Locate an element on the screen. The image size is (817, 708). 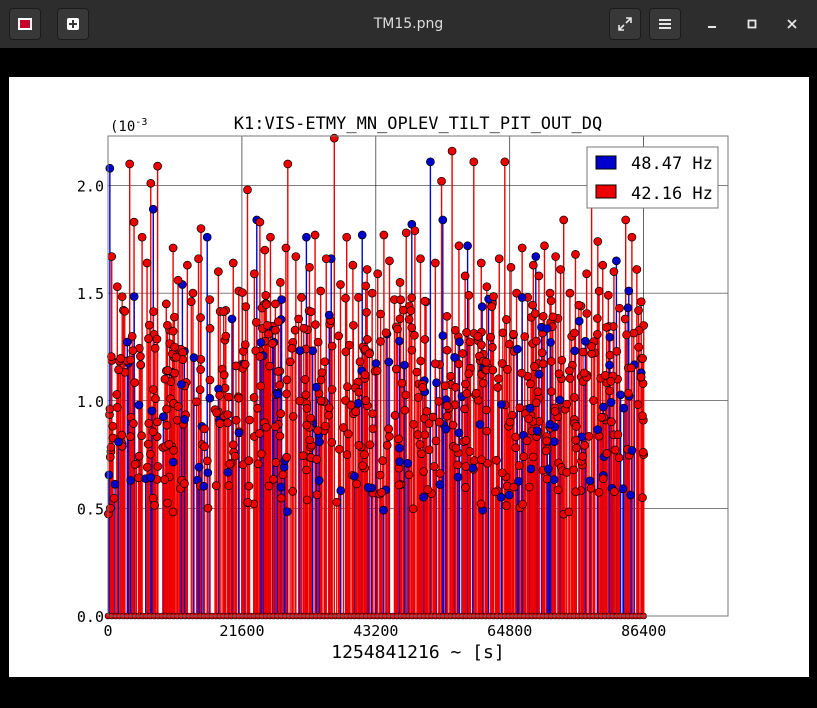
minimize-button is located at coordinates (712, 24).